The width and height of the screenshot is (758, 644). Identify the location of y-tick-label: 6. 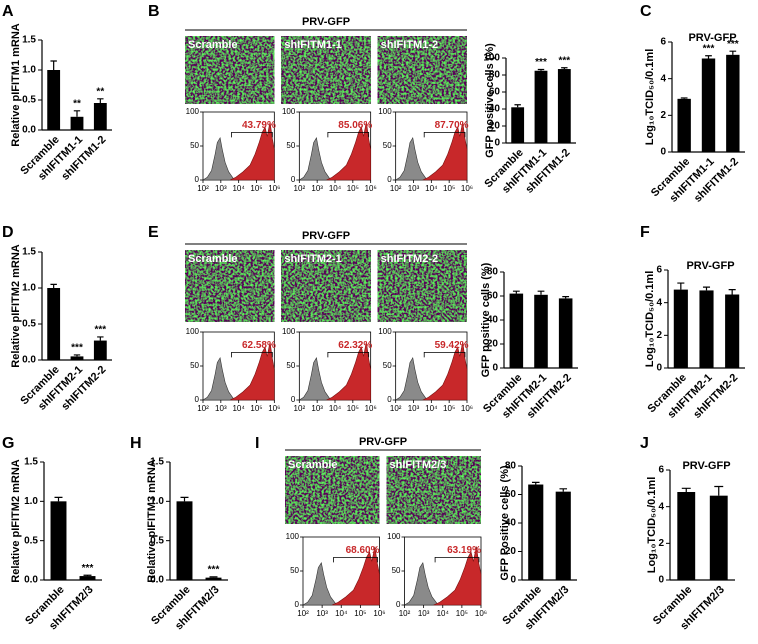
(663, 42).